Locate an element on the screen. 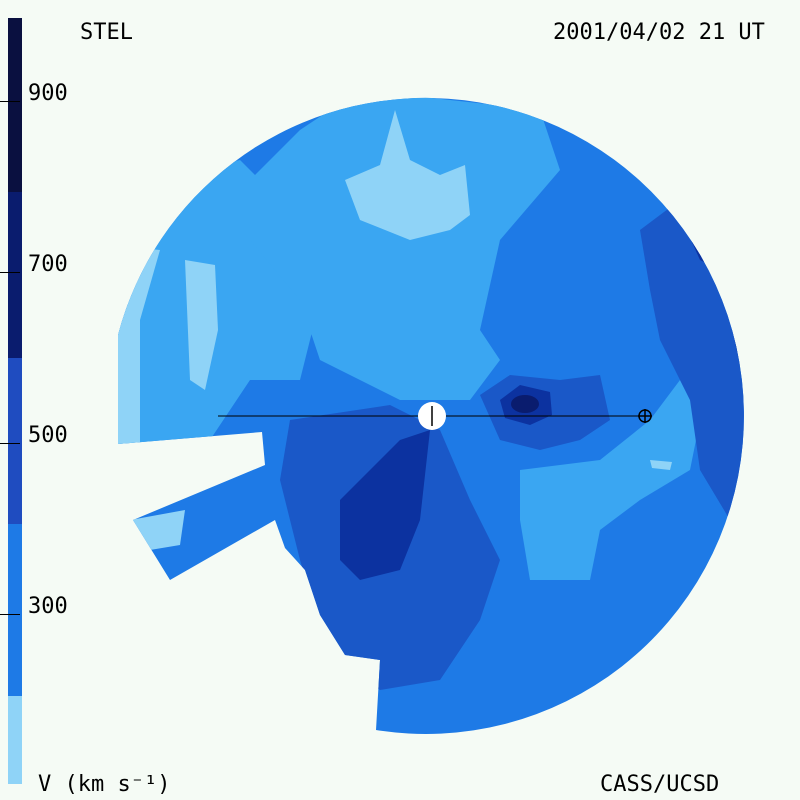 This screenshot has width=800, height=800. v600-region is located at coordinates (385, 505).